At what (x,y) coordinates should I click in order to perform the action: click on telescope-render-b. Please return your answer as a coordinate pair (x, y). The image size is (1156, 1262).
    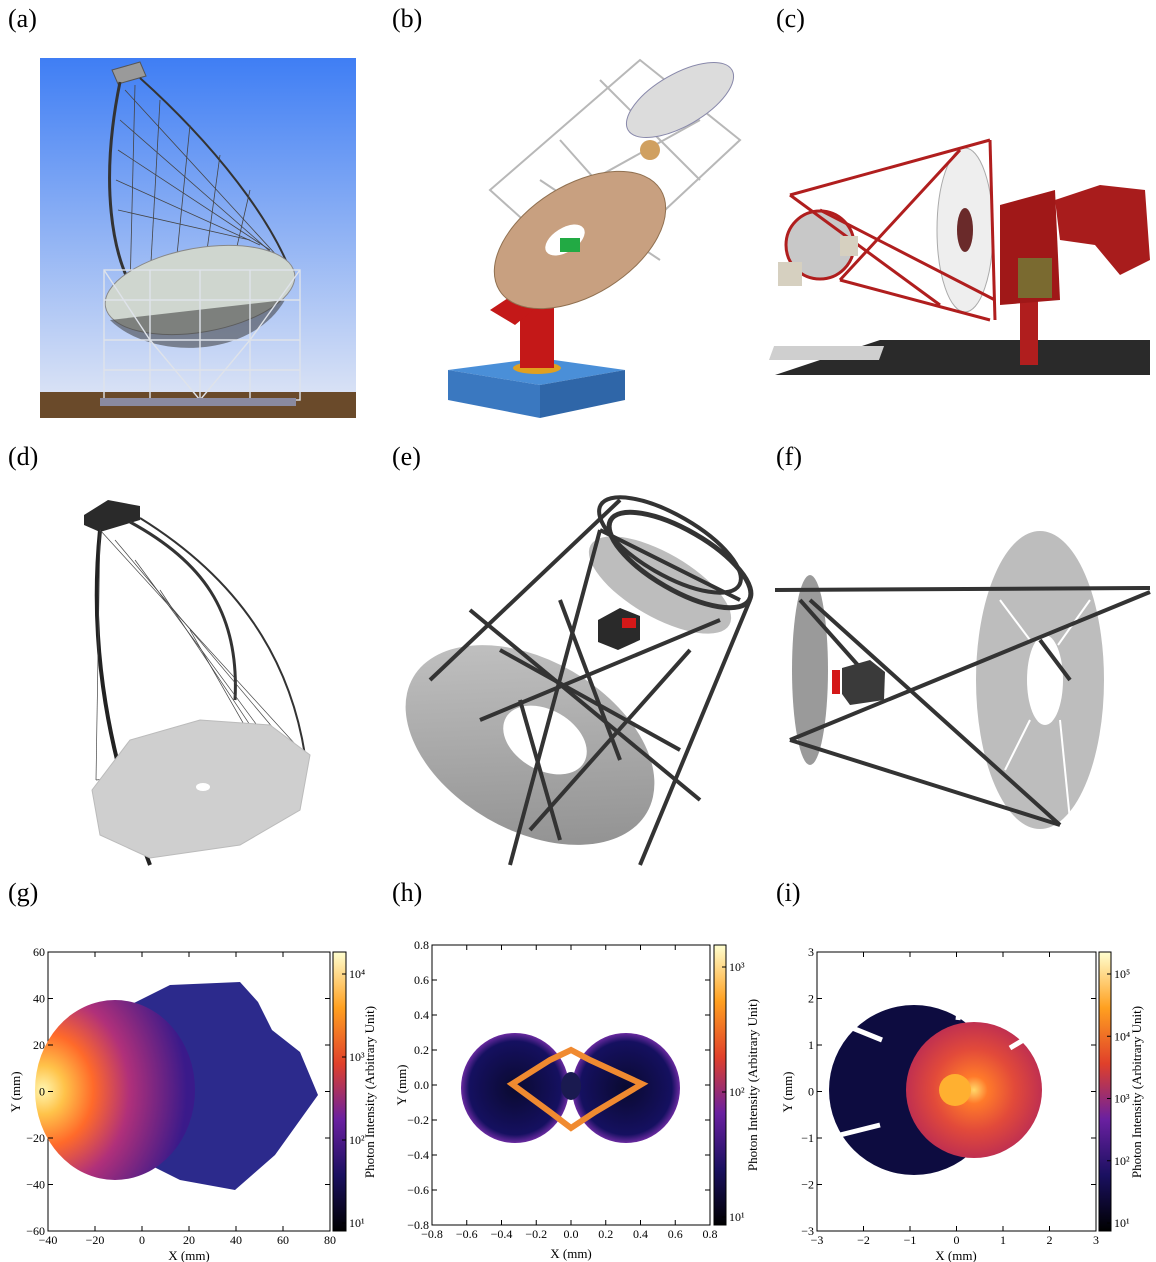
    Looking at the image, I should click on (595, 238).